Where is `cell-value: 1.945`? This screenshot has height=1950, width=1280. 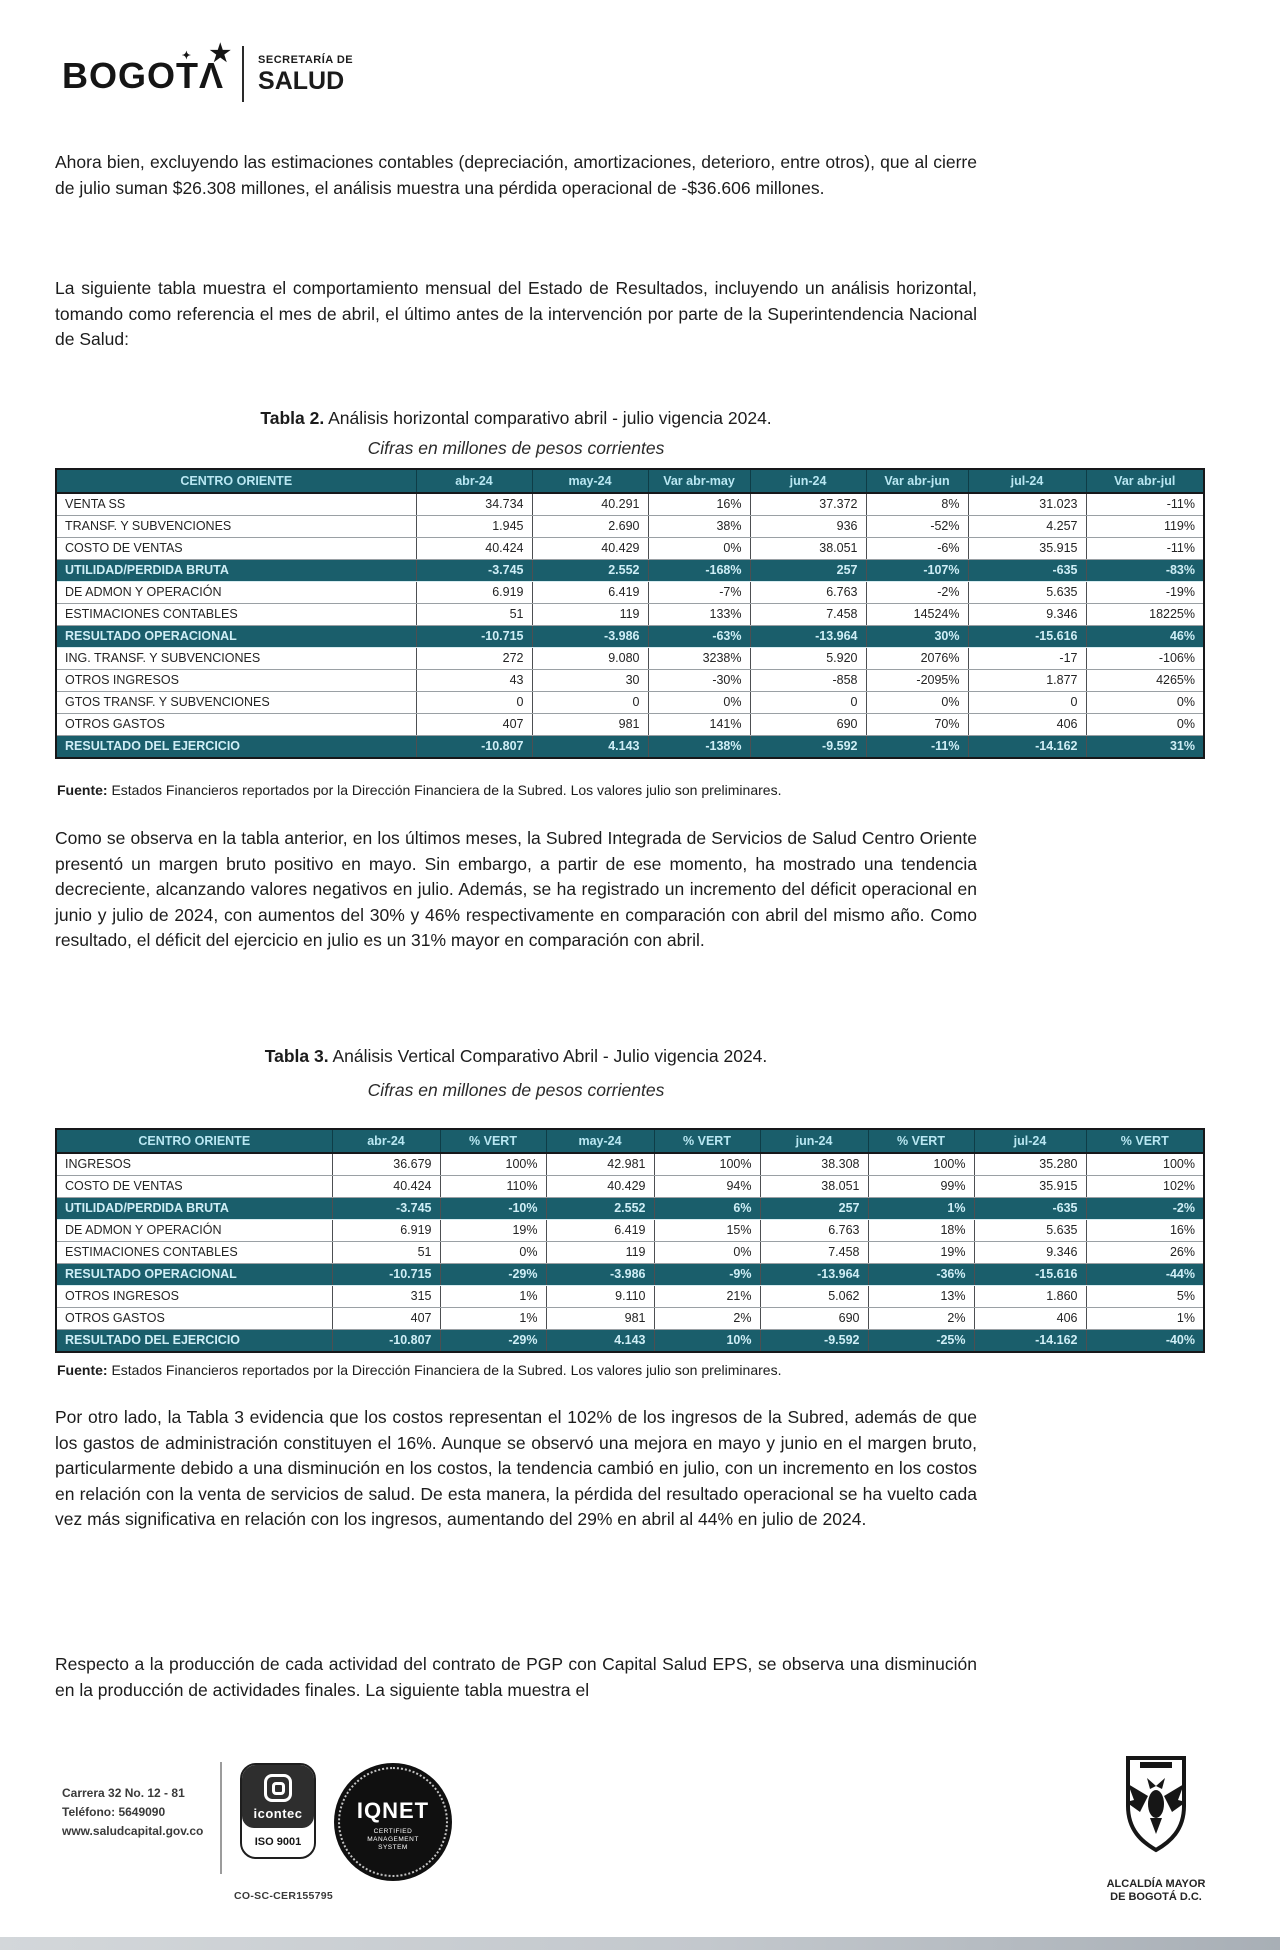 cell-value: 1.945 is located at coordinates (474, 526).